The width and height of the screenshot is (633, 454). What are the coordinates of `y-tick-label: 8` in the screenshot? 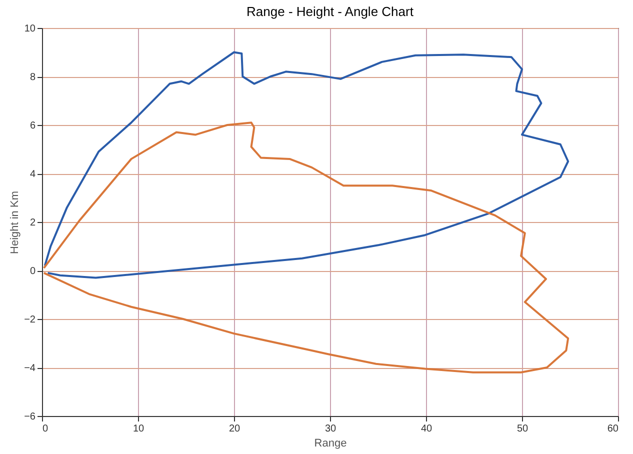 It's located at (33, 77).